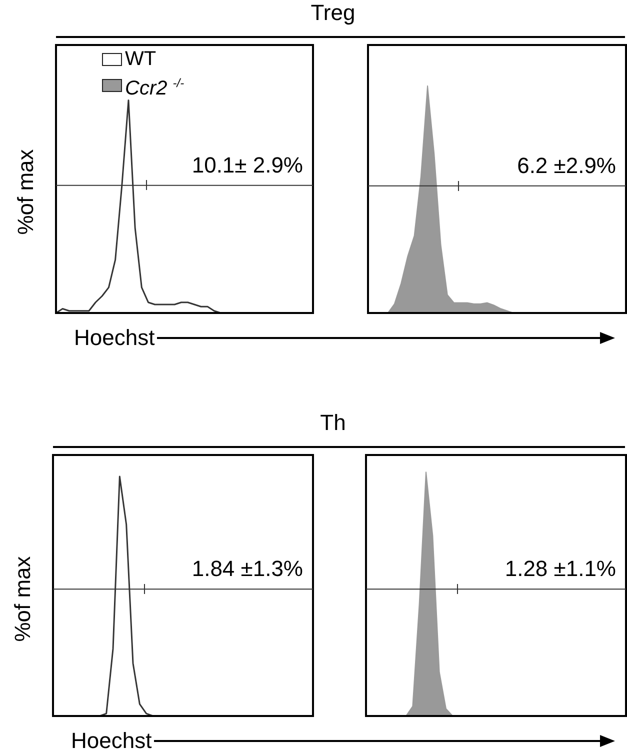 Image resolution: width=627 pixels, height=756 pixels. Describe the element at coordinates (140, 59) in the screenshot. I see `series-label: WT` at that location.